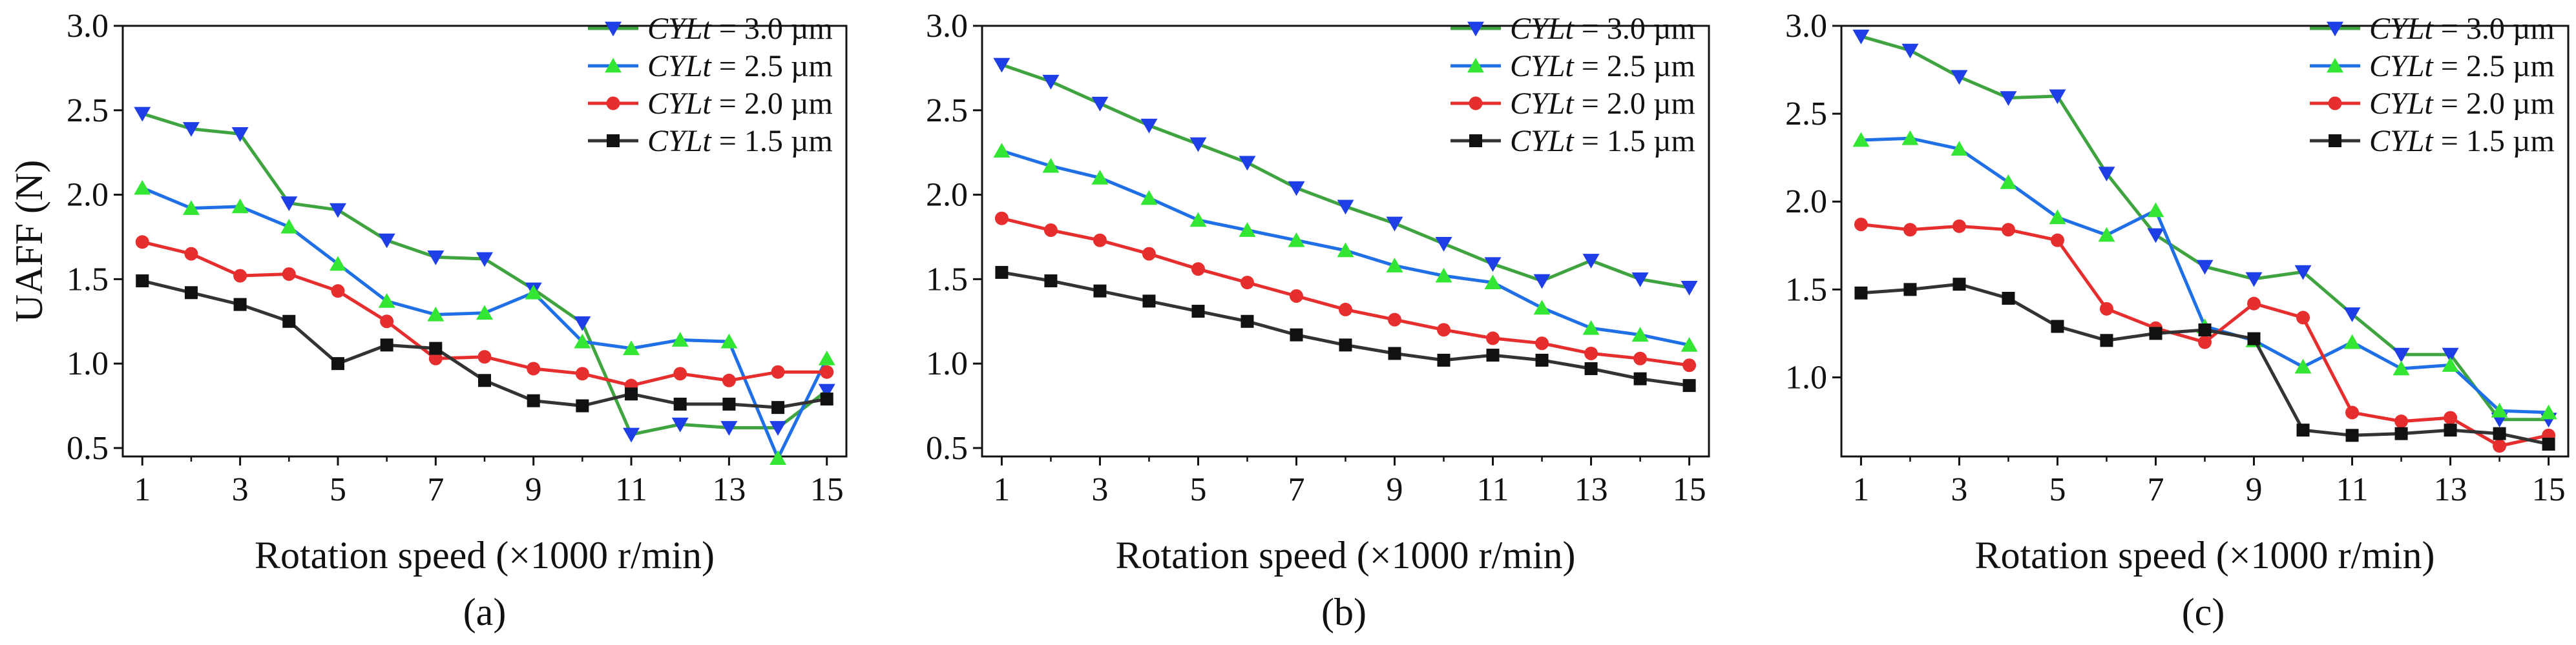 This screenshot has height=645, width=2576. I want to click on panel-caption: (b), so click(1344, 612).